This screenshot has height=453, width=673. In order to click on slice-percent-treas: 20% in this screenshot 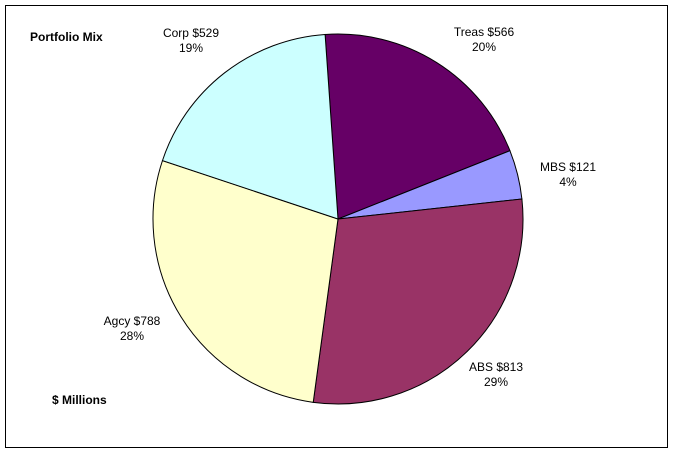, I will do `click(484, 47)`.